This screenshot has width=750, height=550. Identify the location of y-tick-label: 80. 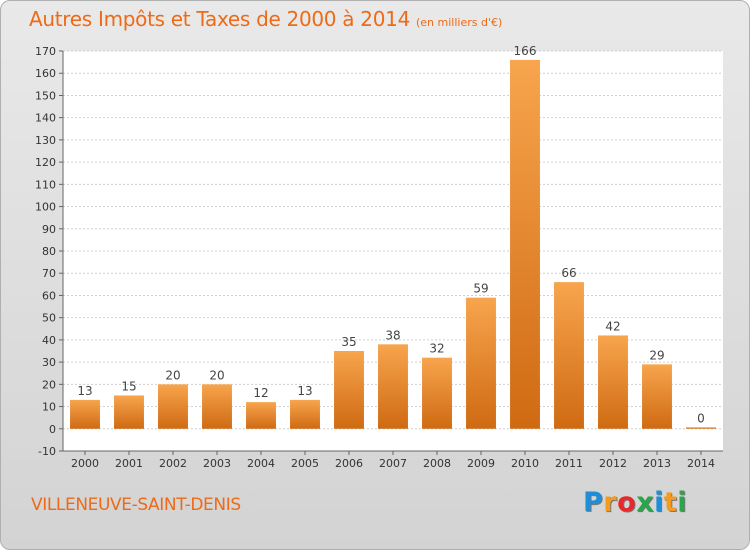
(49, 251).